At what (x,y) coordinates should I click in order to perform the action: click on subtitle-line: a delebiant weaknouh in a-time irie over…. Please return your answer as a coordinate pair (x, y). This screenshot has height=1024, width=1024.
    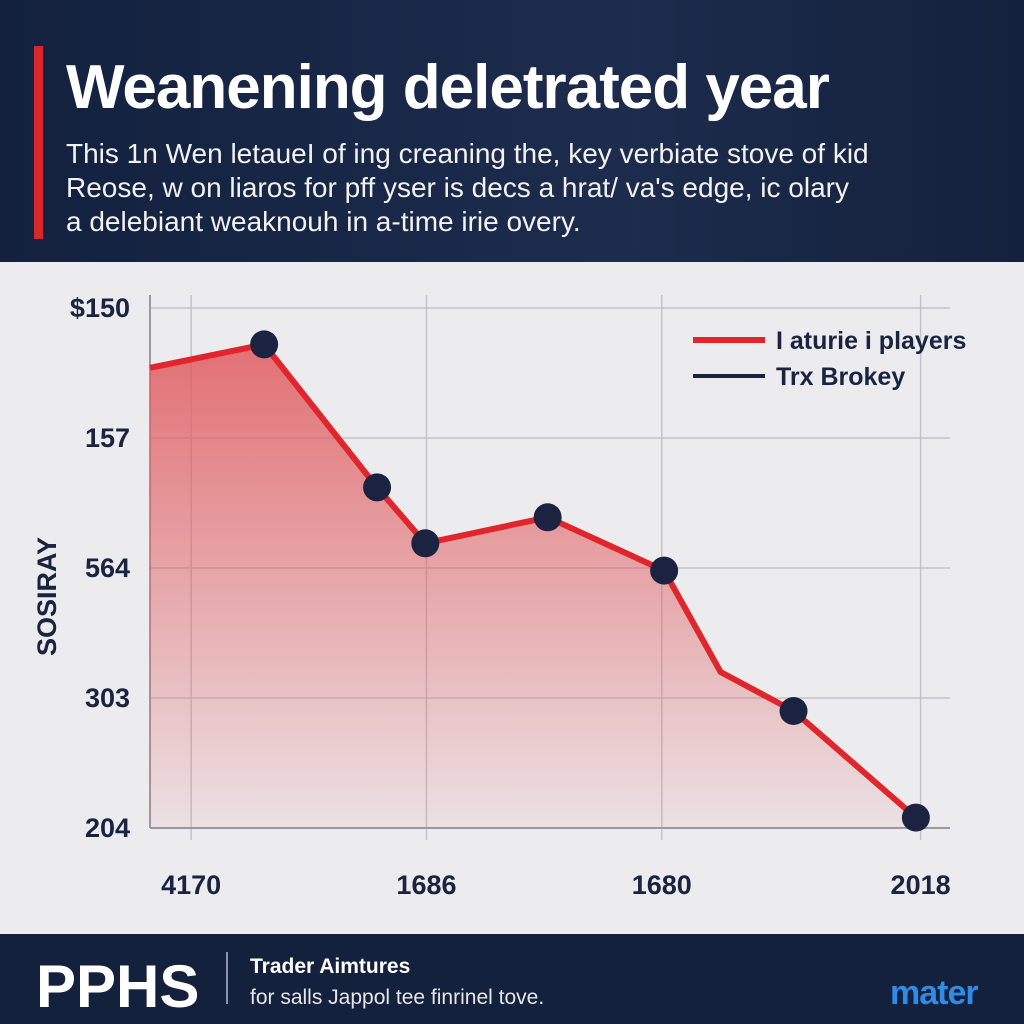
    Looking at the image, I should click on (323, 221).